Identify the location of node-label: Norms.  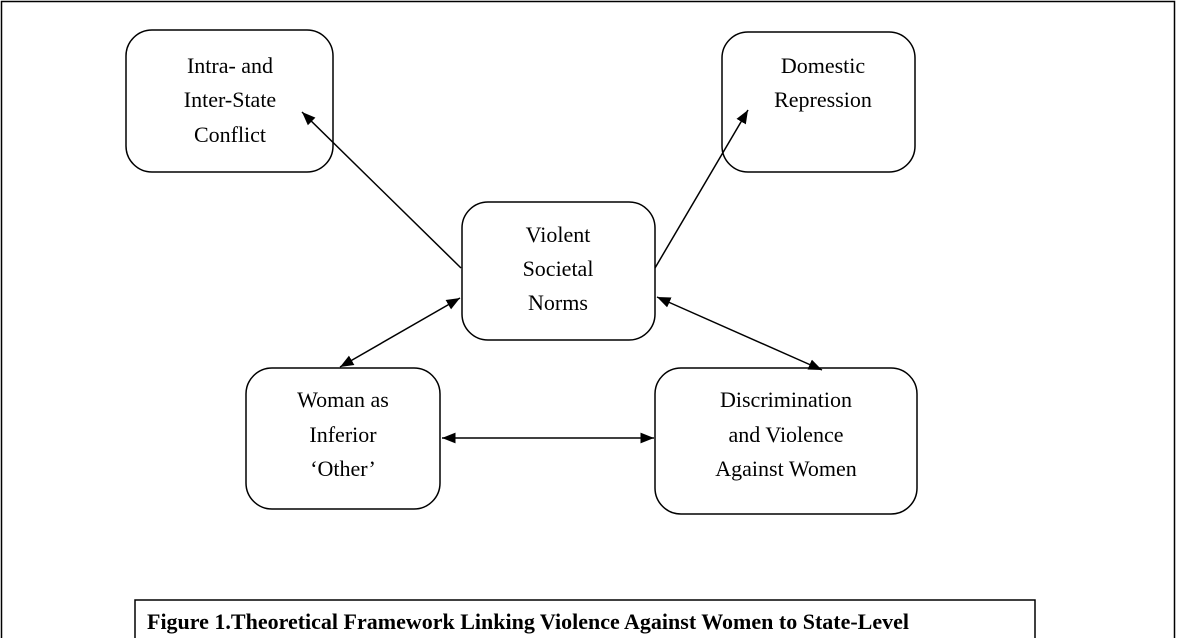
(558, 302).